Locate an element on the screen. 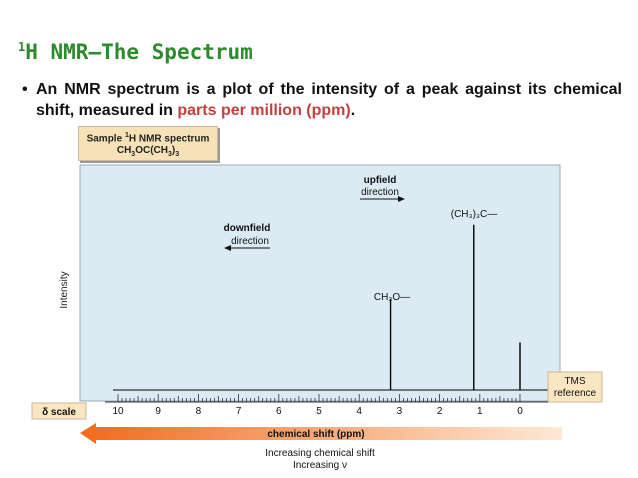  sample-caption-box: Sample 1H NMR spectrum CH3OC(CH3)3 is located at coordinates (148, 143).